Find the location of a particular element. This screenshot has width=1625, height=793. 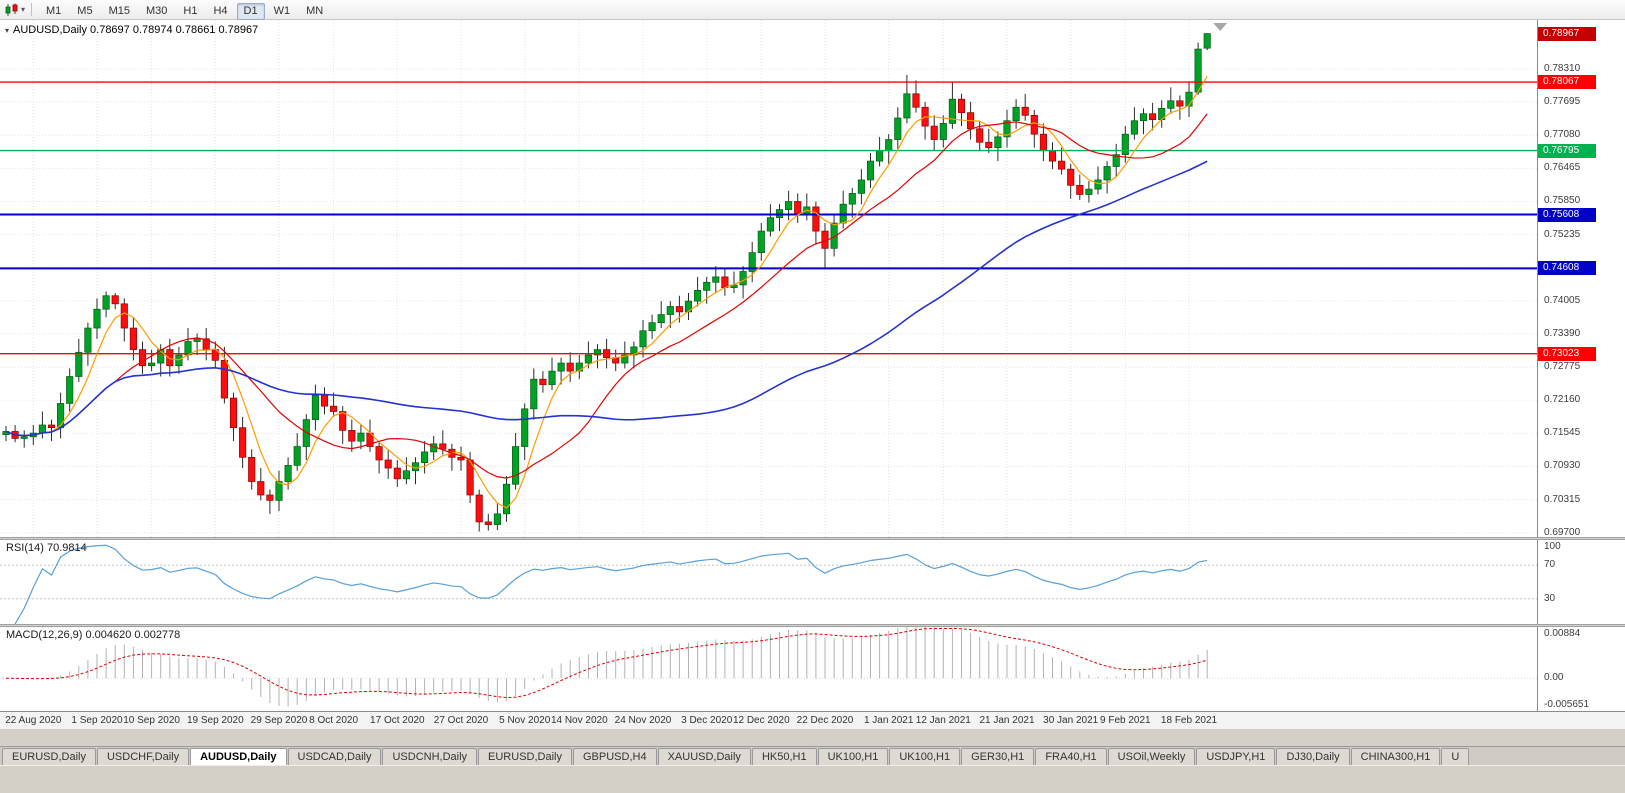

date-label: 3 Dec 2020 is located at coordinates (707, 720).